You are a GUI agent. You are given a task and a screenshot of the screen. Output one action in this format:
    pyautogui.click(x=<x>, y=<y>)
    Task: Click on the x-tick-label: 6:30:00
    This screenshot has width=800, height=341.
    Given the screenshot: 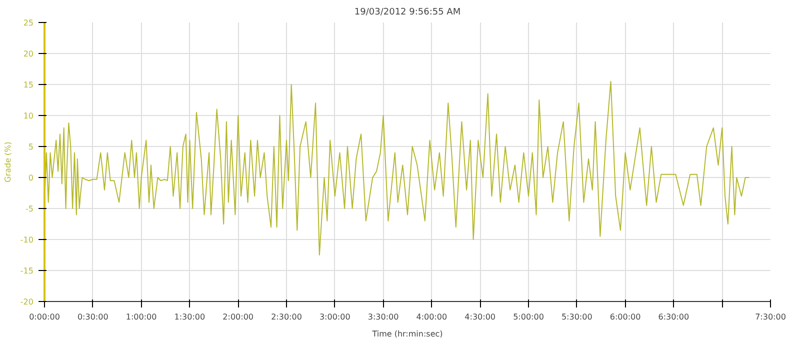 What is the action you would take?
    pyautogui.click(x=674, y=317)
    